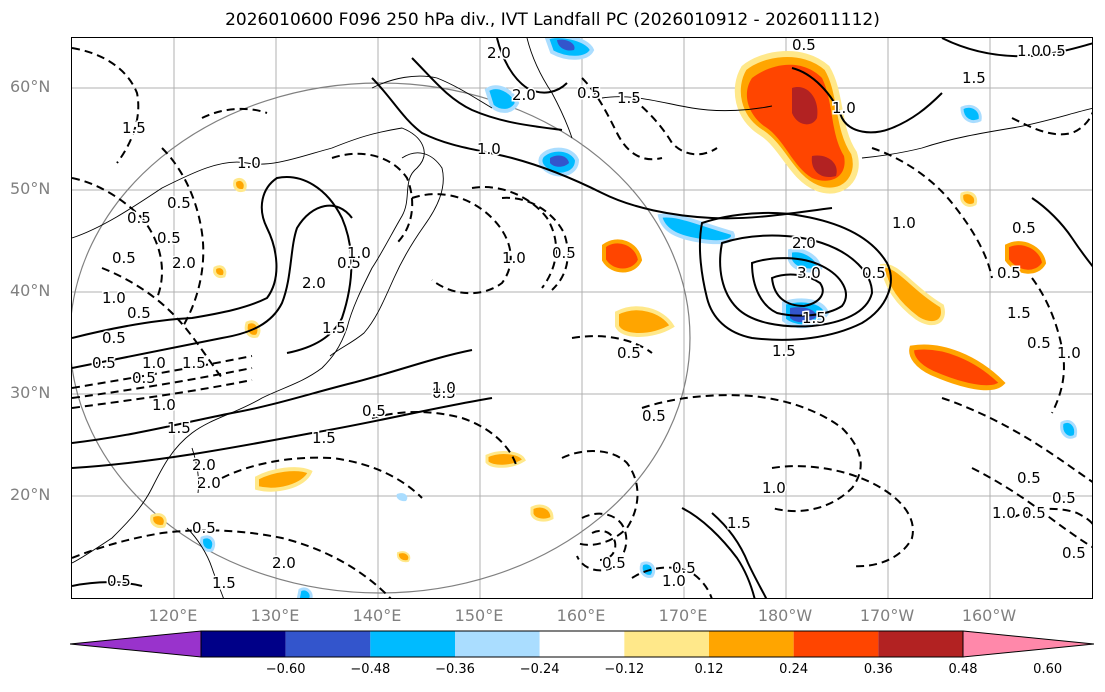 This screenshot has height=692, width=1105. Describe the element at coordinates (30, 494) in the screenshot. I see `lat-label-20n: 20°N` at that location.